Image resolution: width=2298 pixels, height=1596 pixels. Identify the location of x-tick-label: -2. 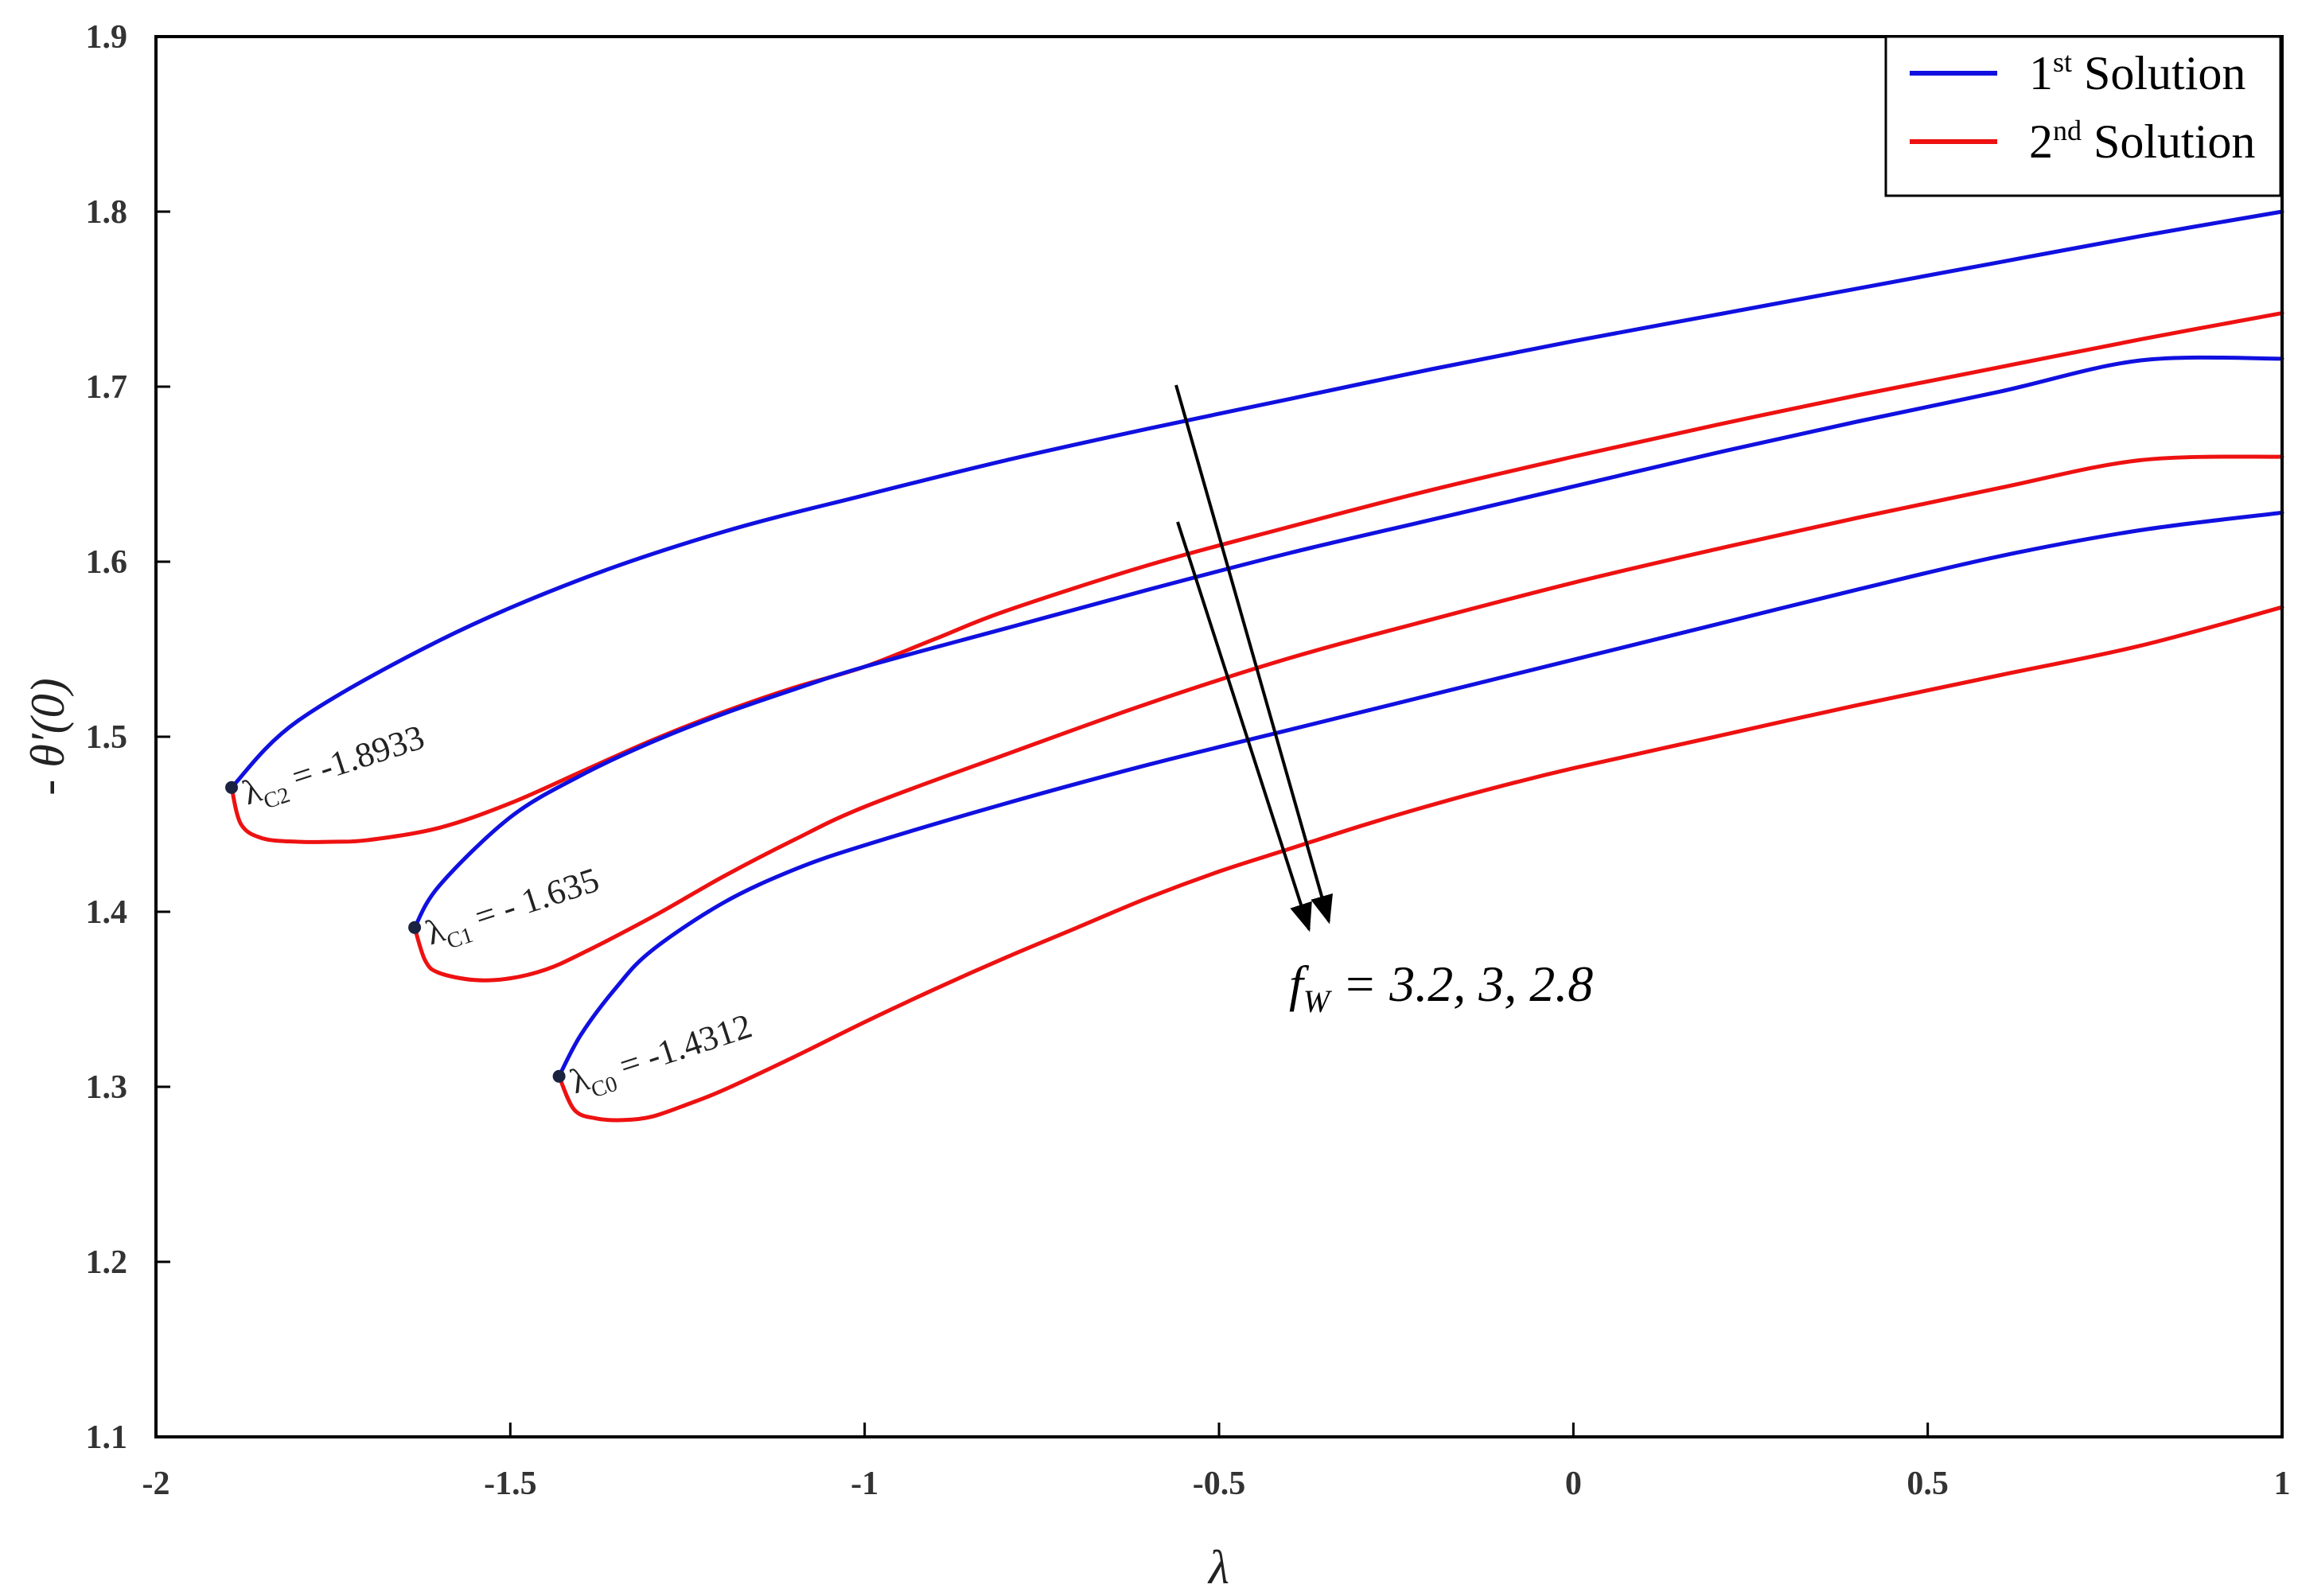
(156, 1484).